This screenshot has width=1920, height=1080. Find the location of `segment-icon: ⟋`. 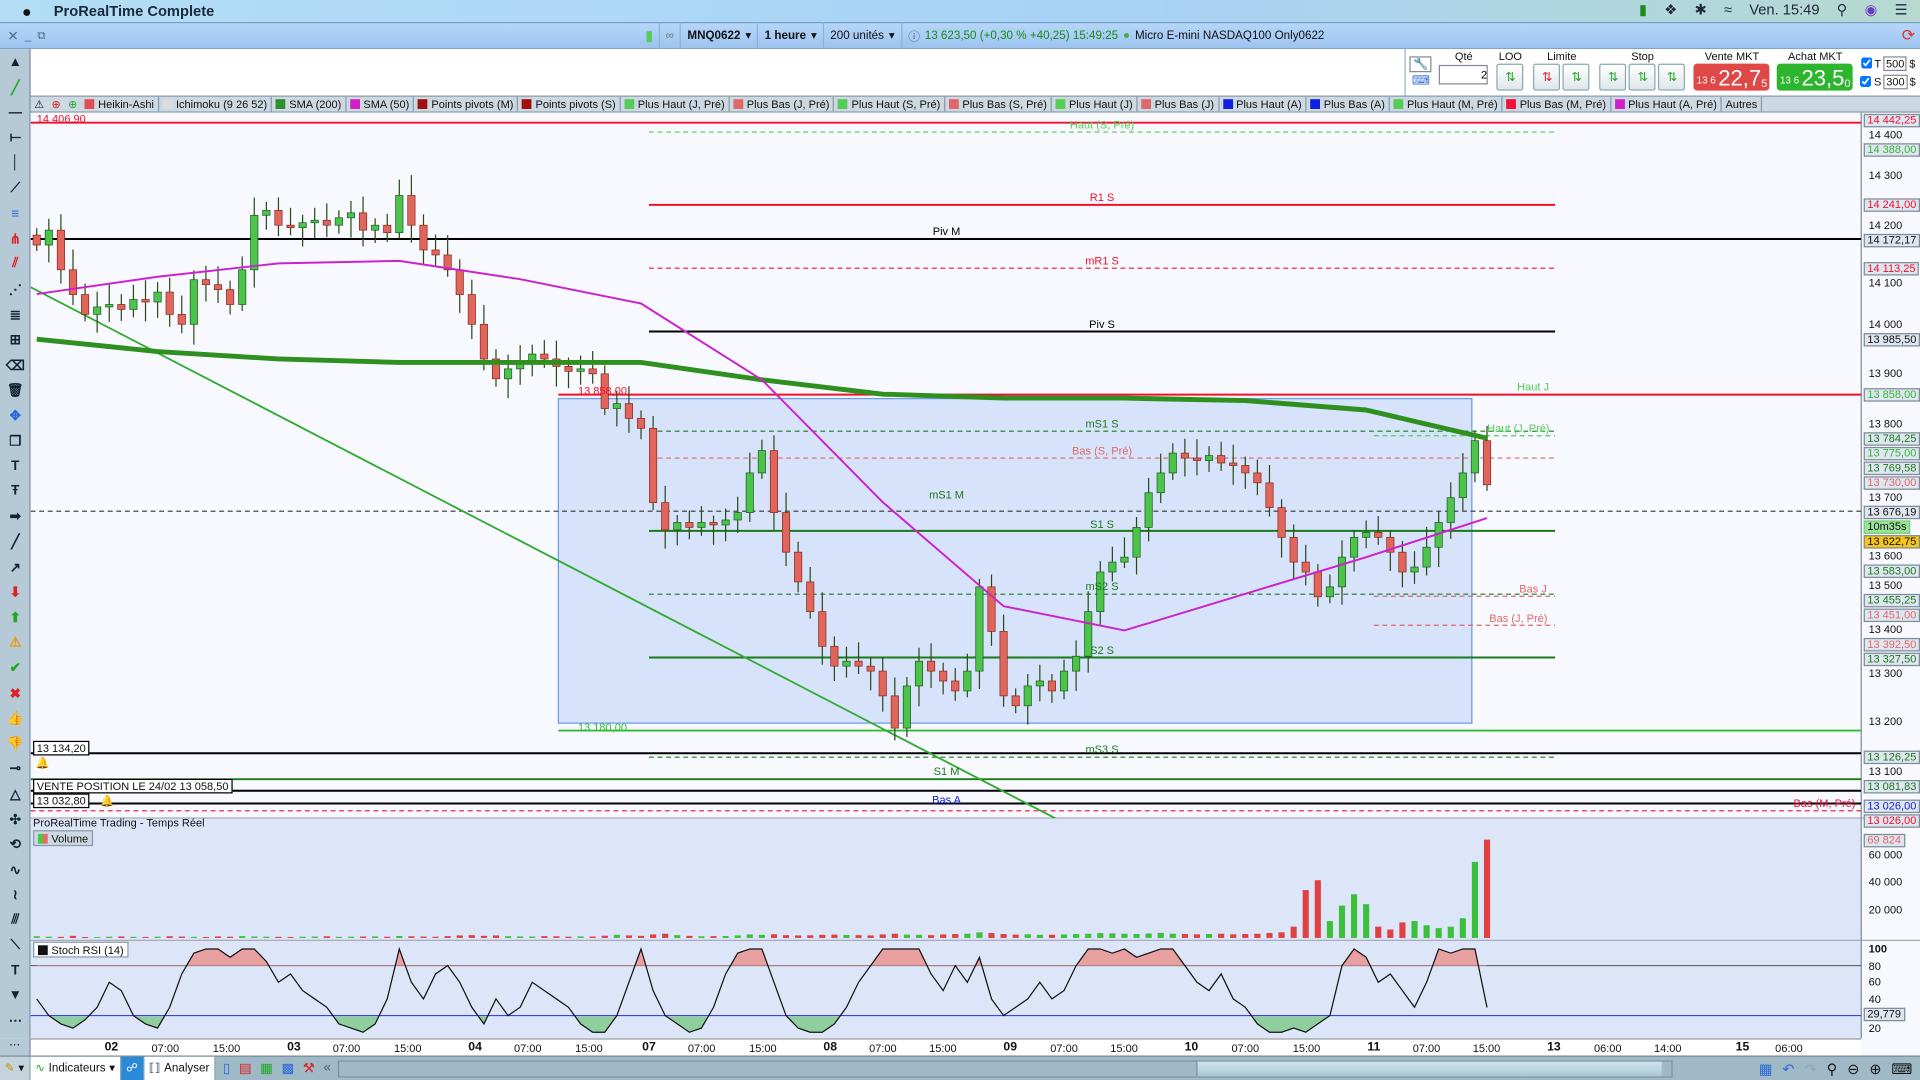

segment-icon: ⟋ is located at coordinates (15, 188).